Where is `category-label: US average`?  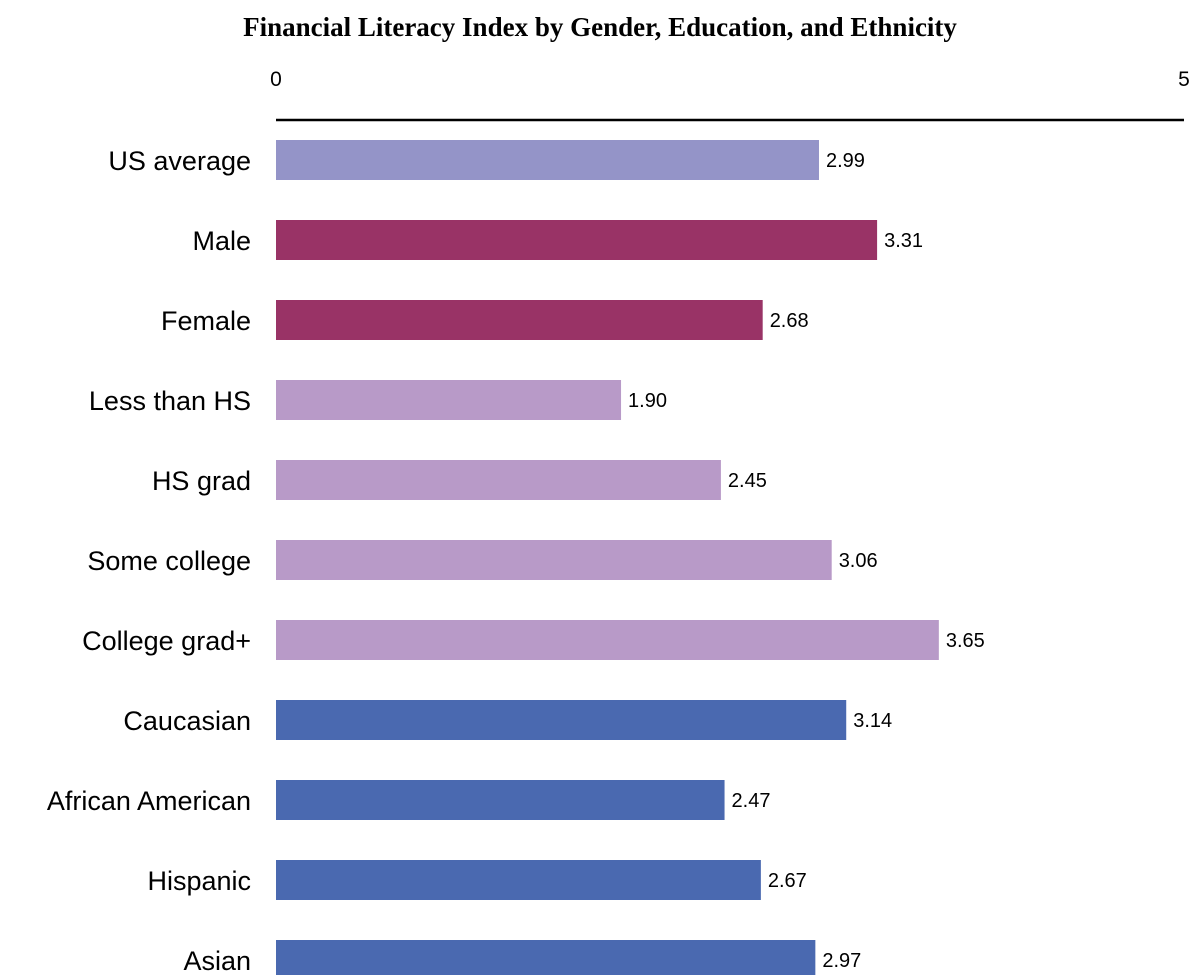
category-label: US average is located at coordinates (179, 161).